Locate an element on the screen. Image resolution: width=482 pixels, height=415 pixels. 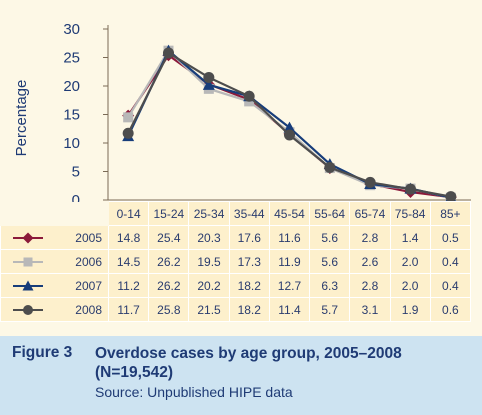
table-cell: 2.6 is located at coordinates (370, 261).